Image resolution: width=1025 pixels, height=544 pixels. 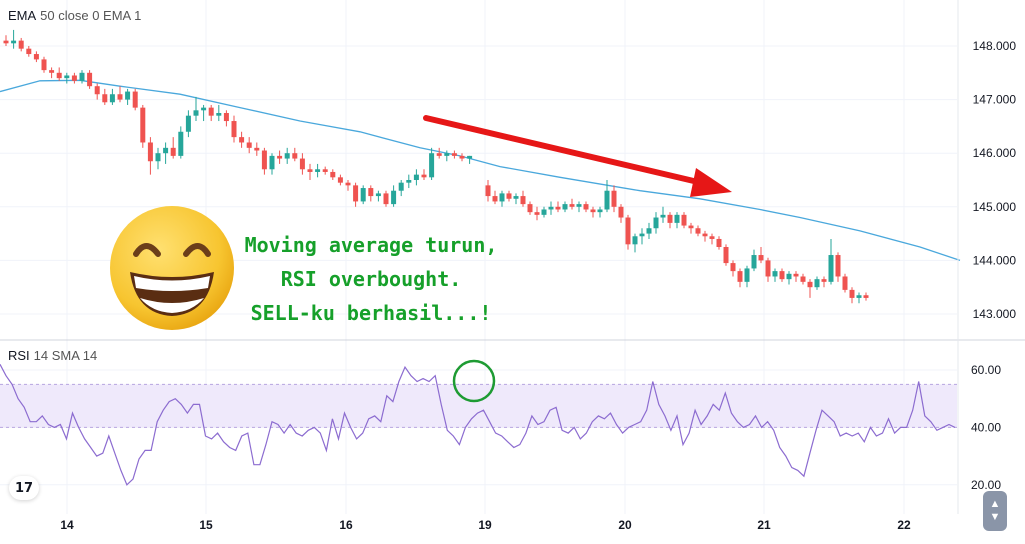 I want to click on rsi-legend-params: 14 SMA 14, so click(x=65, y=355).